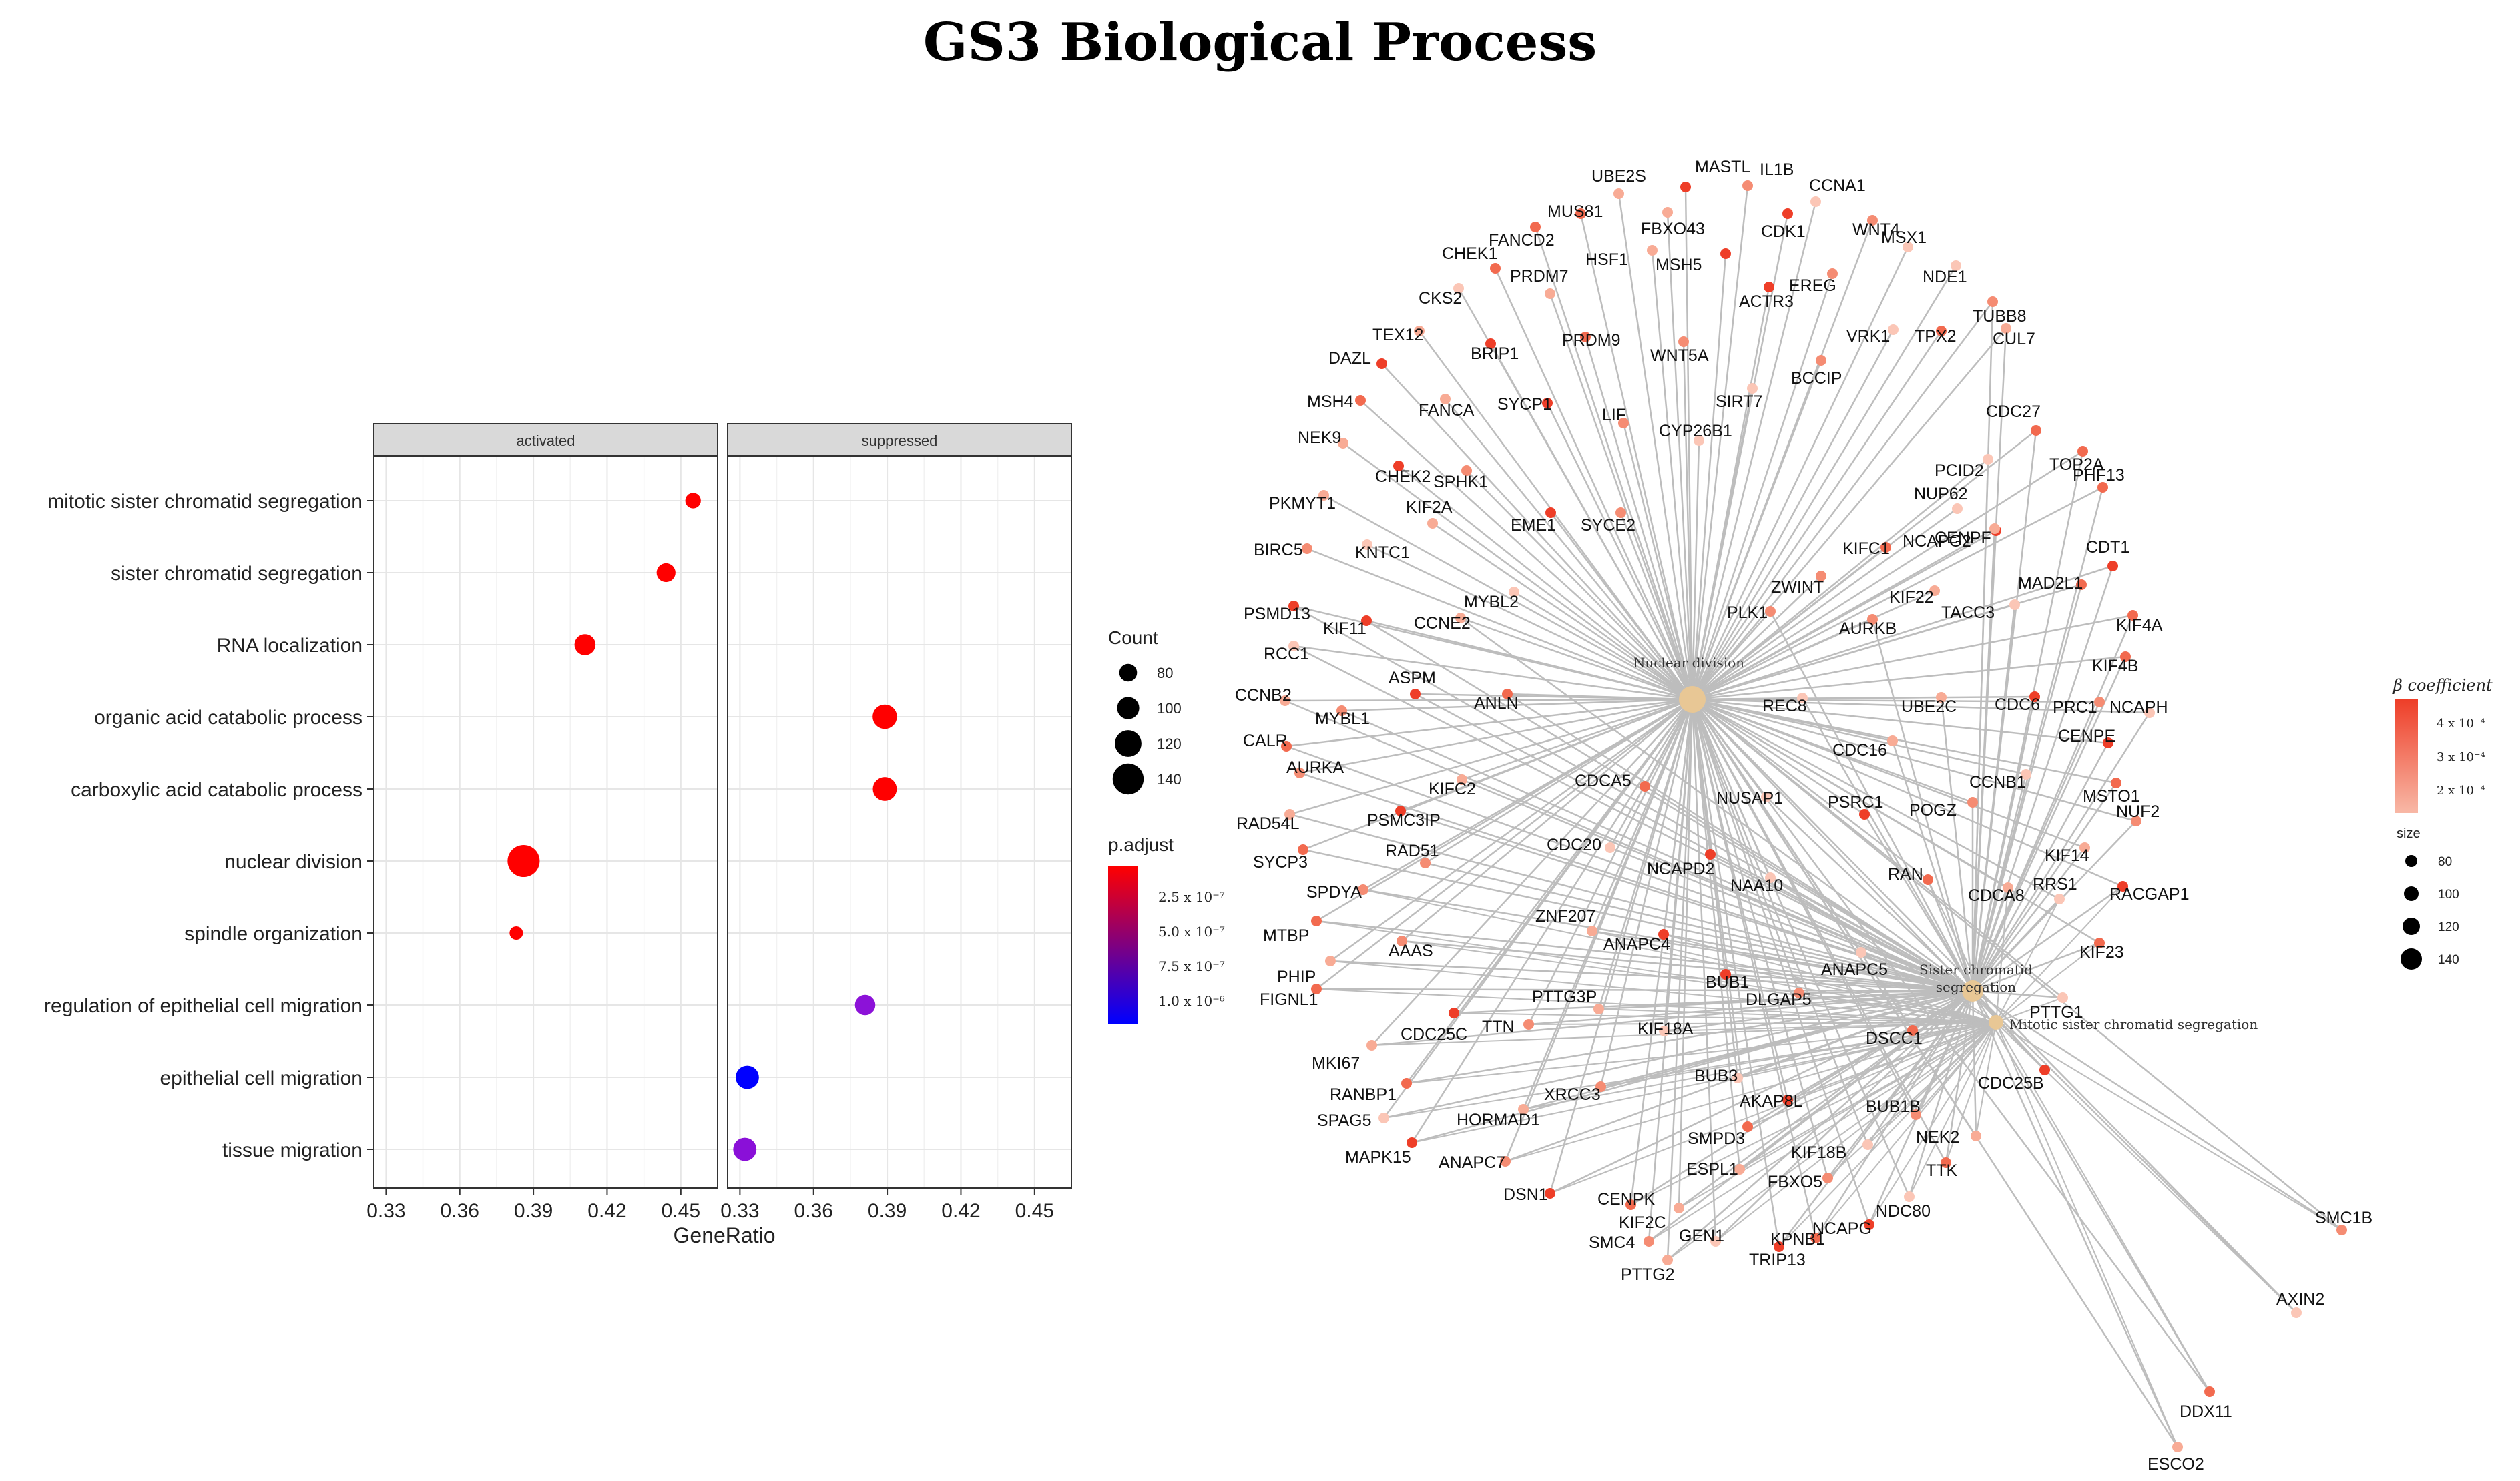 The image size is (2520, 1481). What do you see at coordinates (1725, 253) in the screenshot?
I see `gene-node-msh5` at bounding box center [1725, 253].